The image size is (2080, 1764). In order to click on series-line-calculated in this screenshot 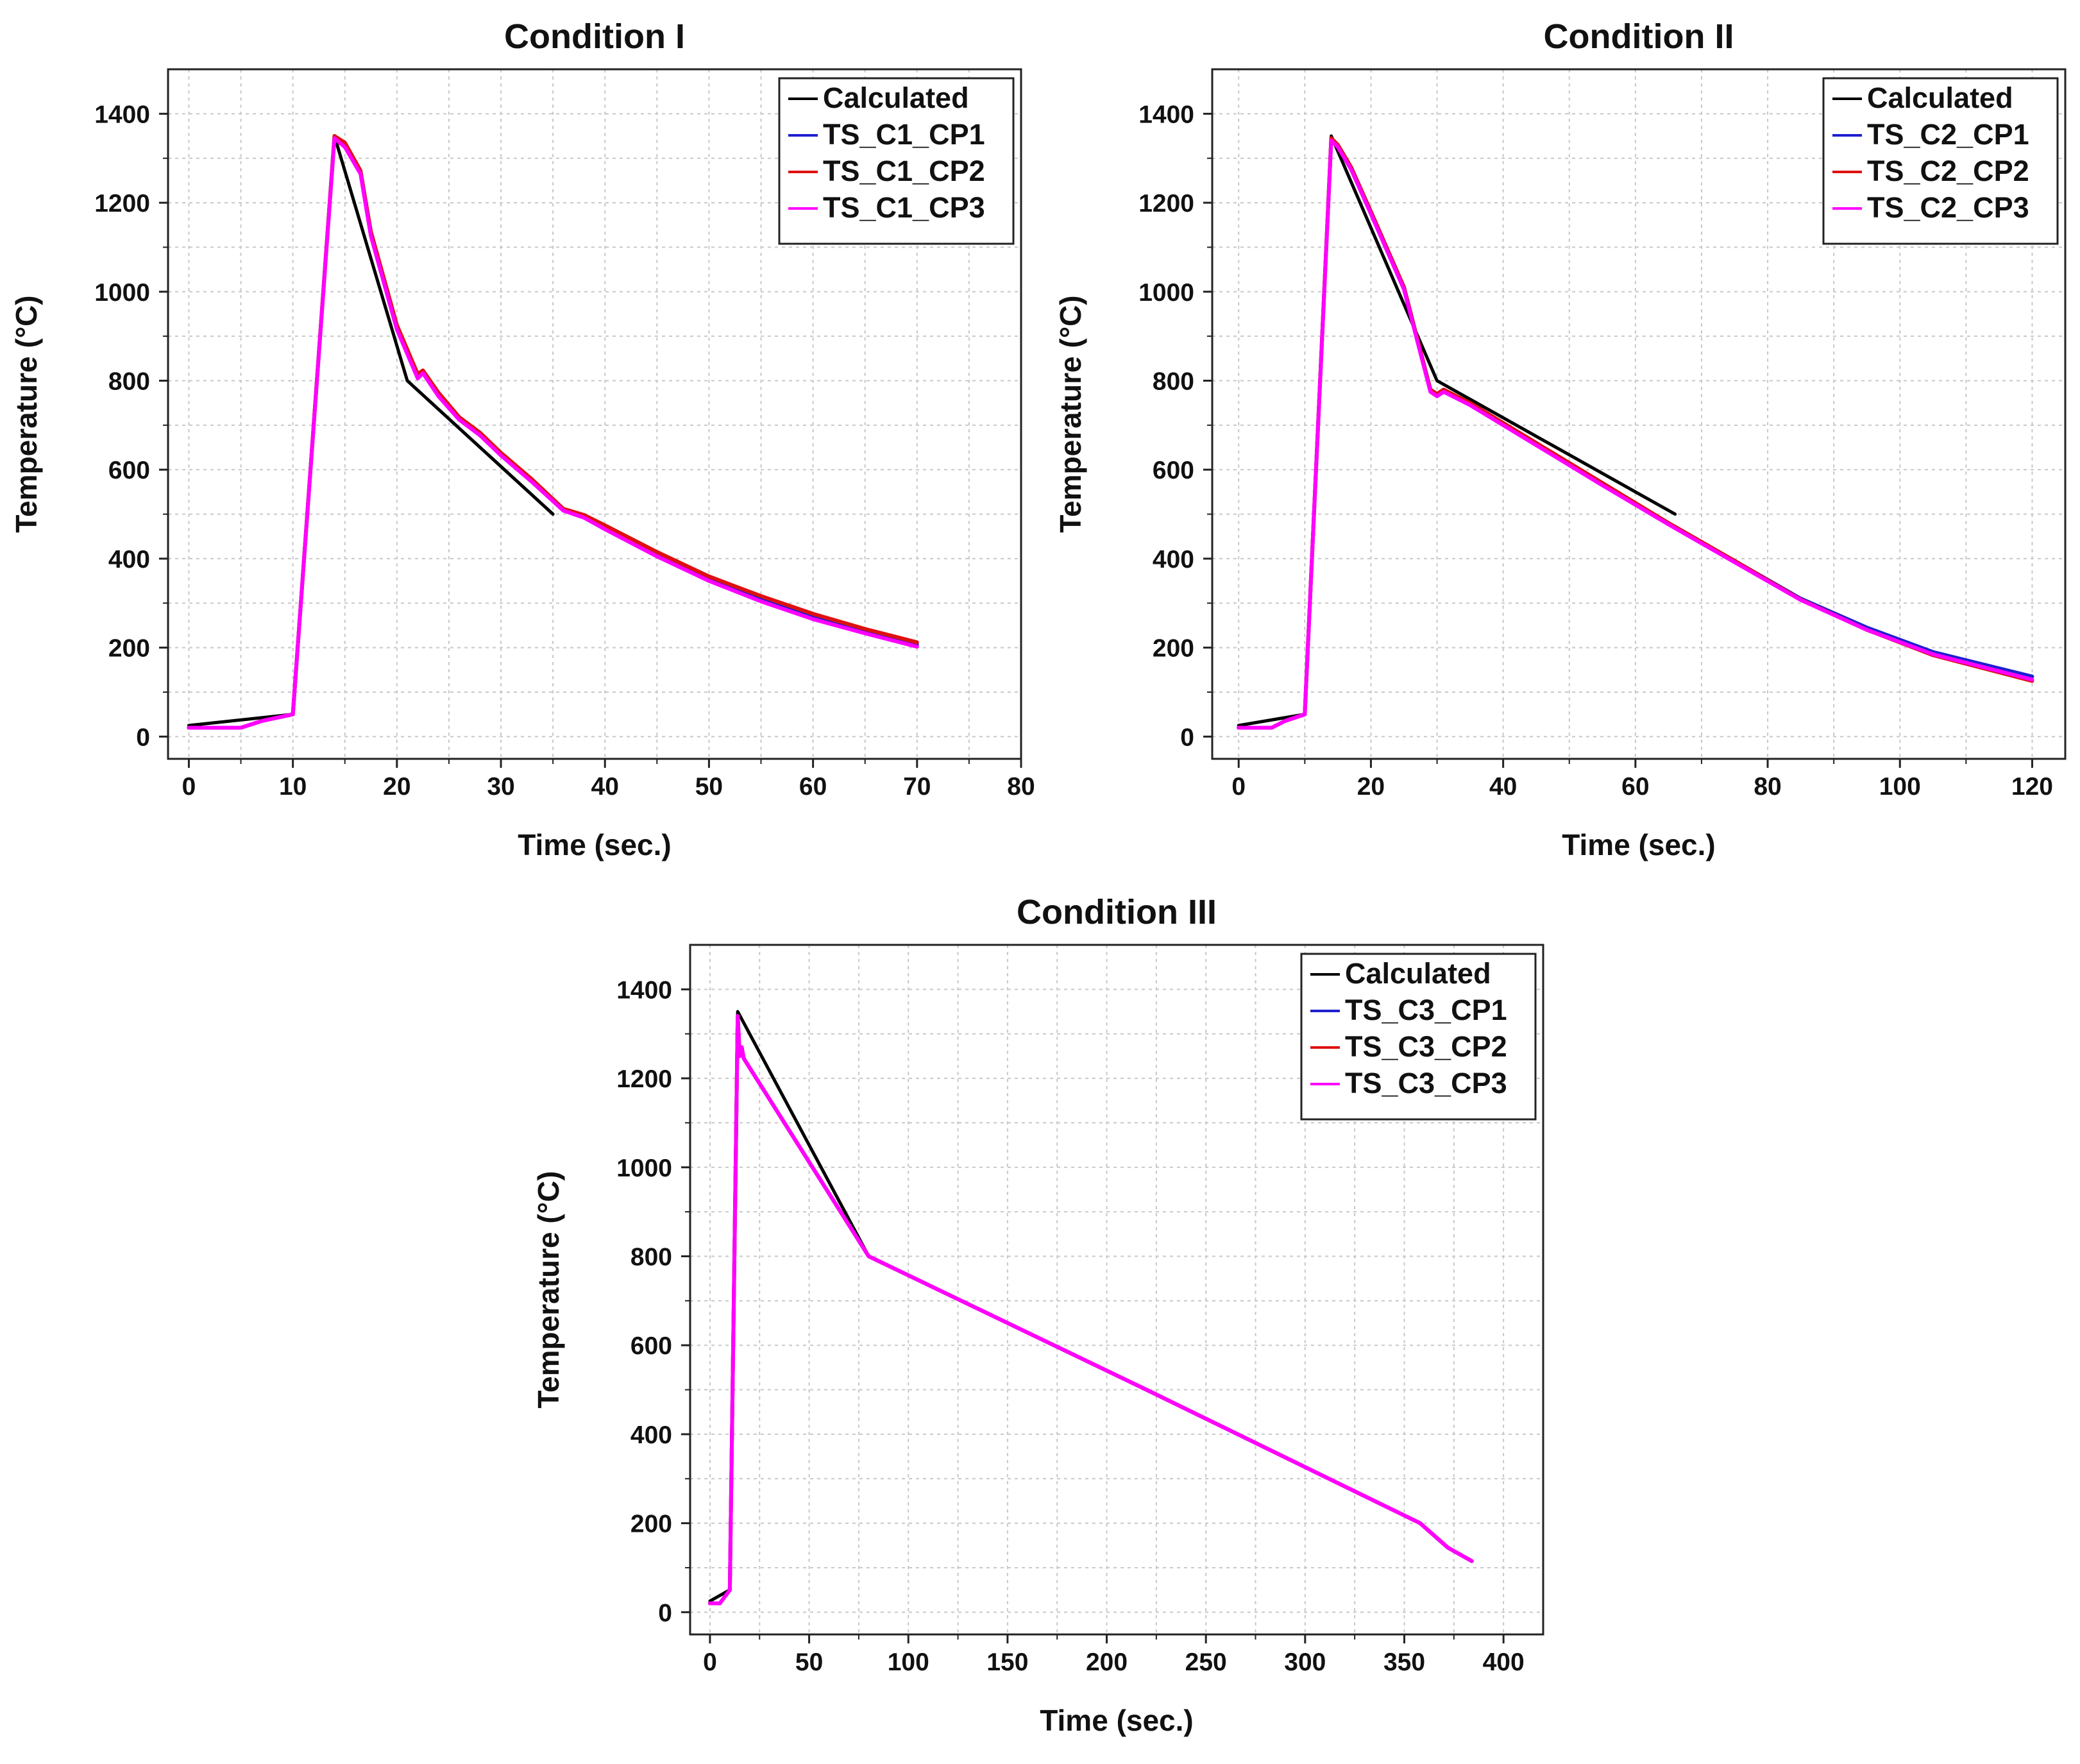, I will do `click(1457, 430)`.